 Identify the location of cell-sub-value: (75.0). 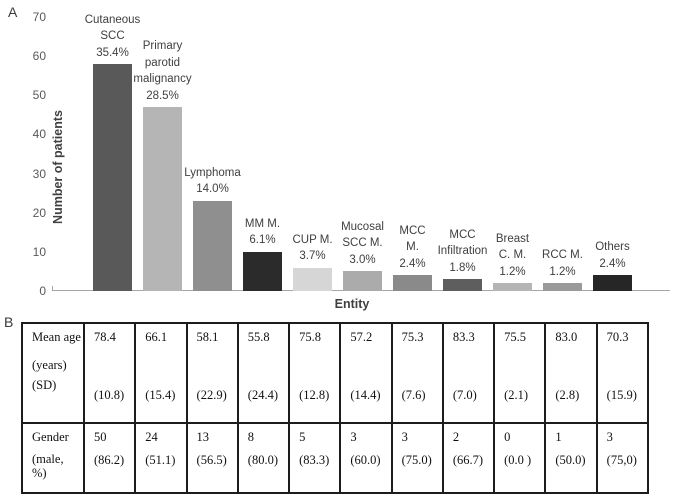
(416, 460).